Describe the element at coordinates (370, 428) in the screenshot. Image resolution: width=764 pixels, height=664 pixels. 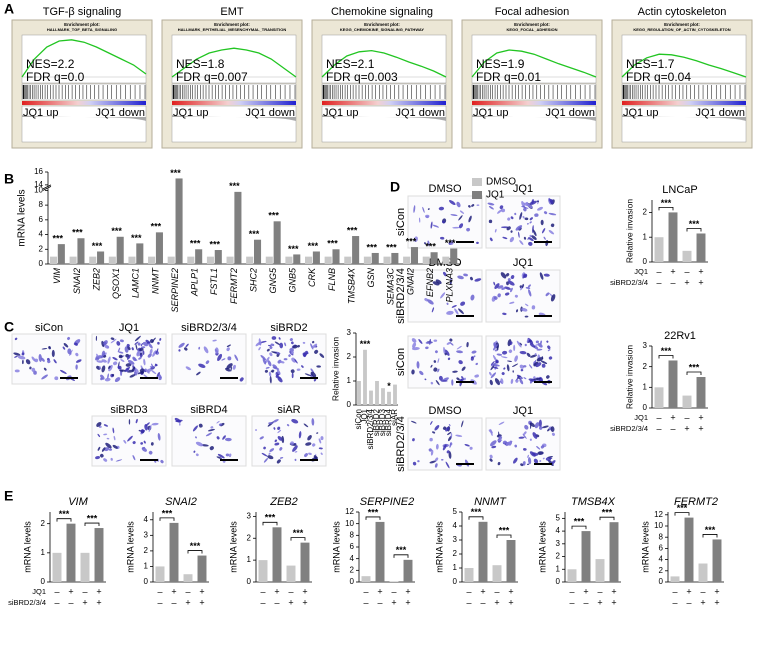
I see `x-tick-label: siBRD2/3/4` at that location.